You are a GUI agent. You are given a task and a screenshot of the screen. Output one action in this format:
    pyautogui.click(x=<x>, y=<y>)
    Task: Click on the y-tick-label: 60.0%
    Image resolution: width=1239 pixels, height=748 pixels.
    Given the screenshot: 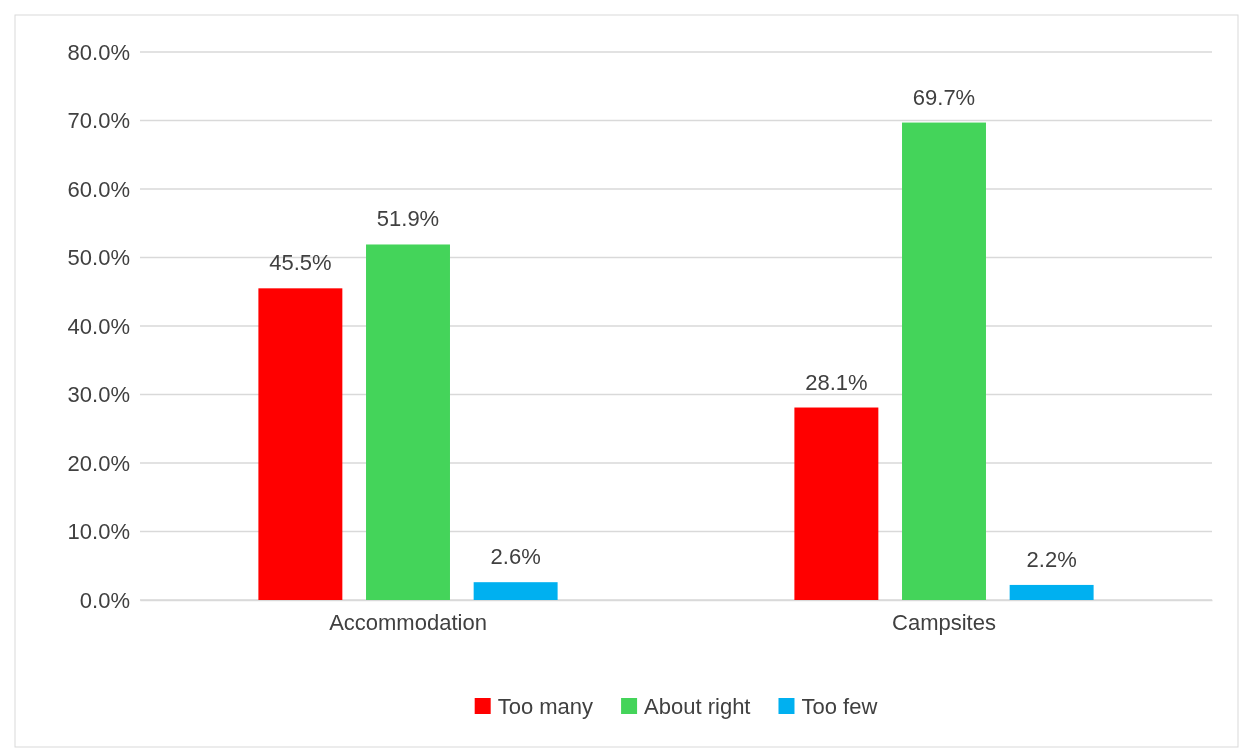 What is the action you would take?
    pyautogui.click(x=98, y=189)
    